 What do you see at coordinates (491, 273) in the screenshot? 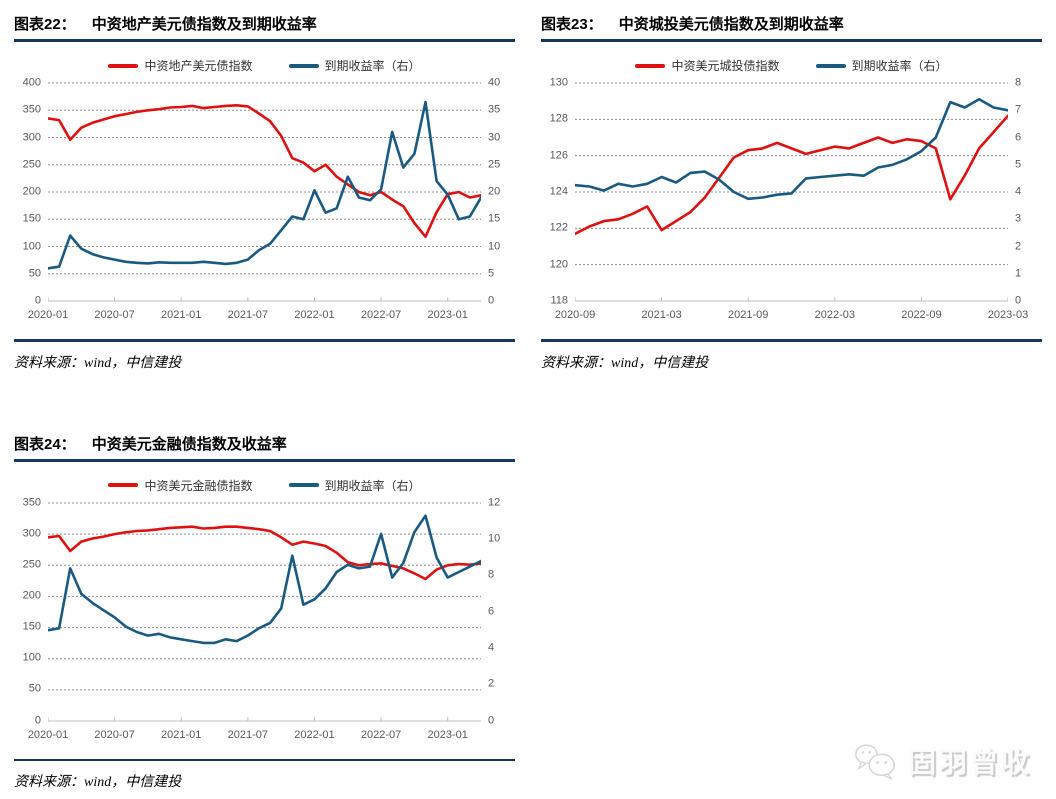
I see `right-axis-tick-label: 5` at bounding box center [491, 273].